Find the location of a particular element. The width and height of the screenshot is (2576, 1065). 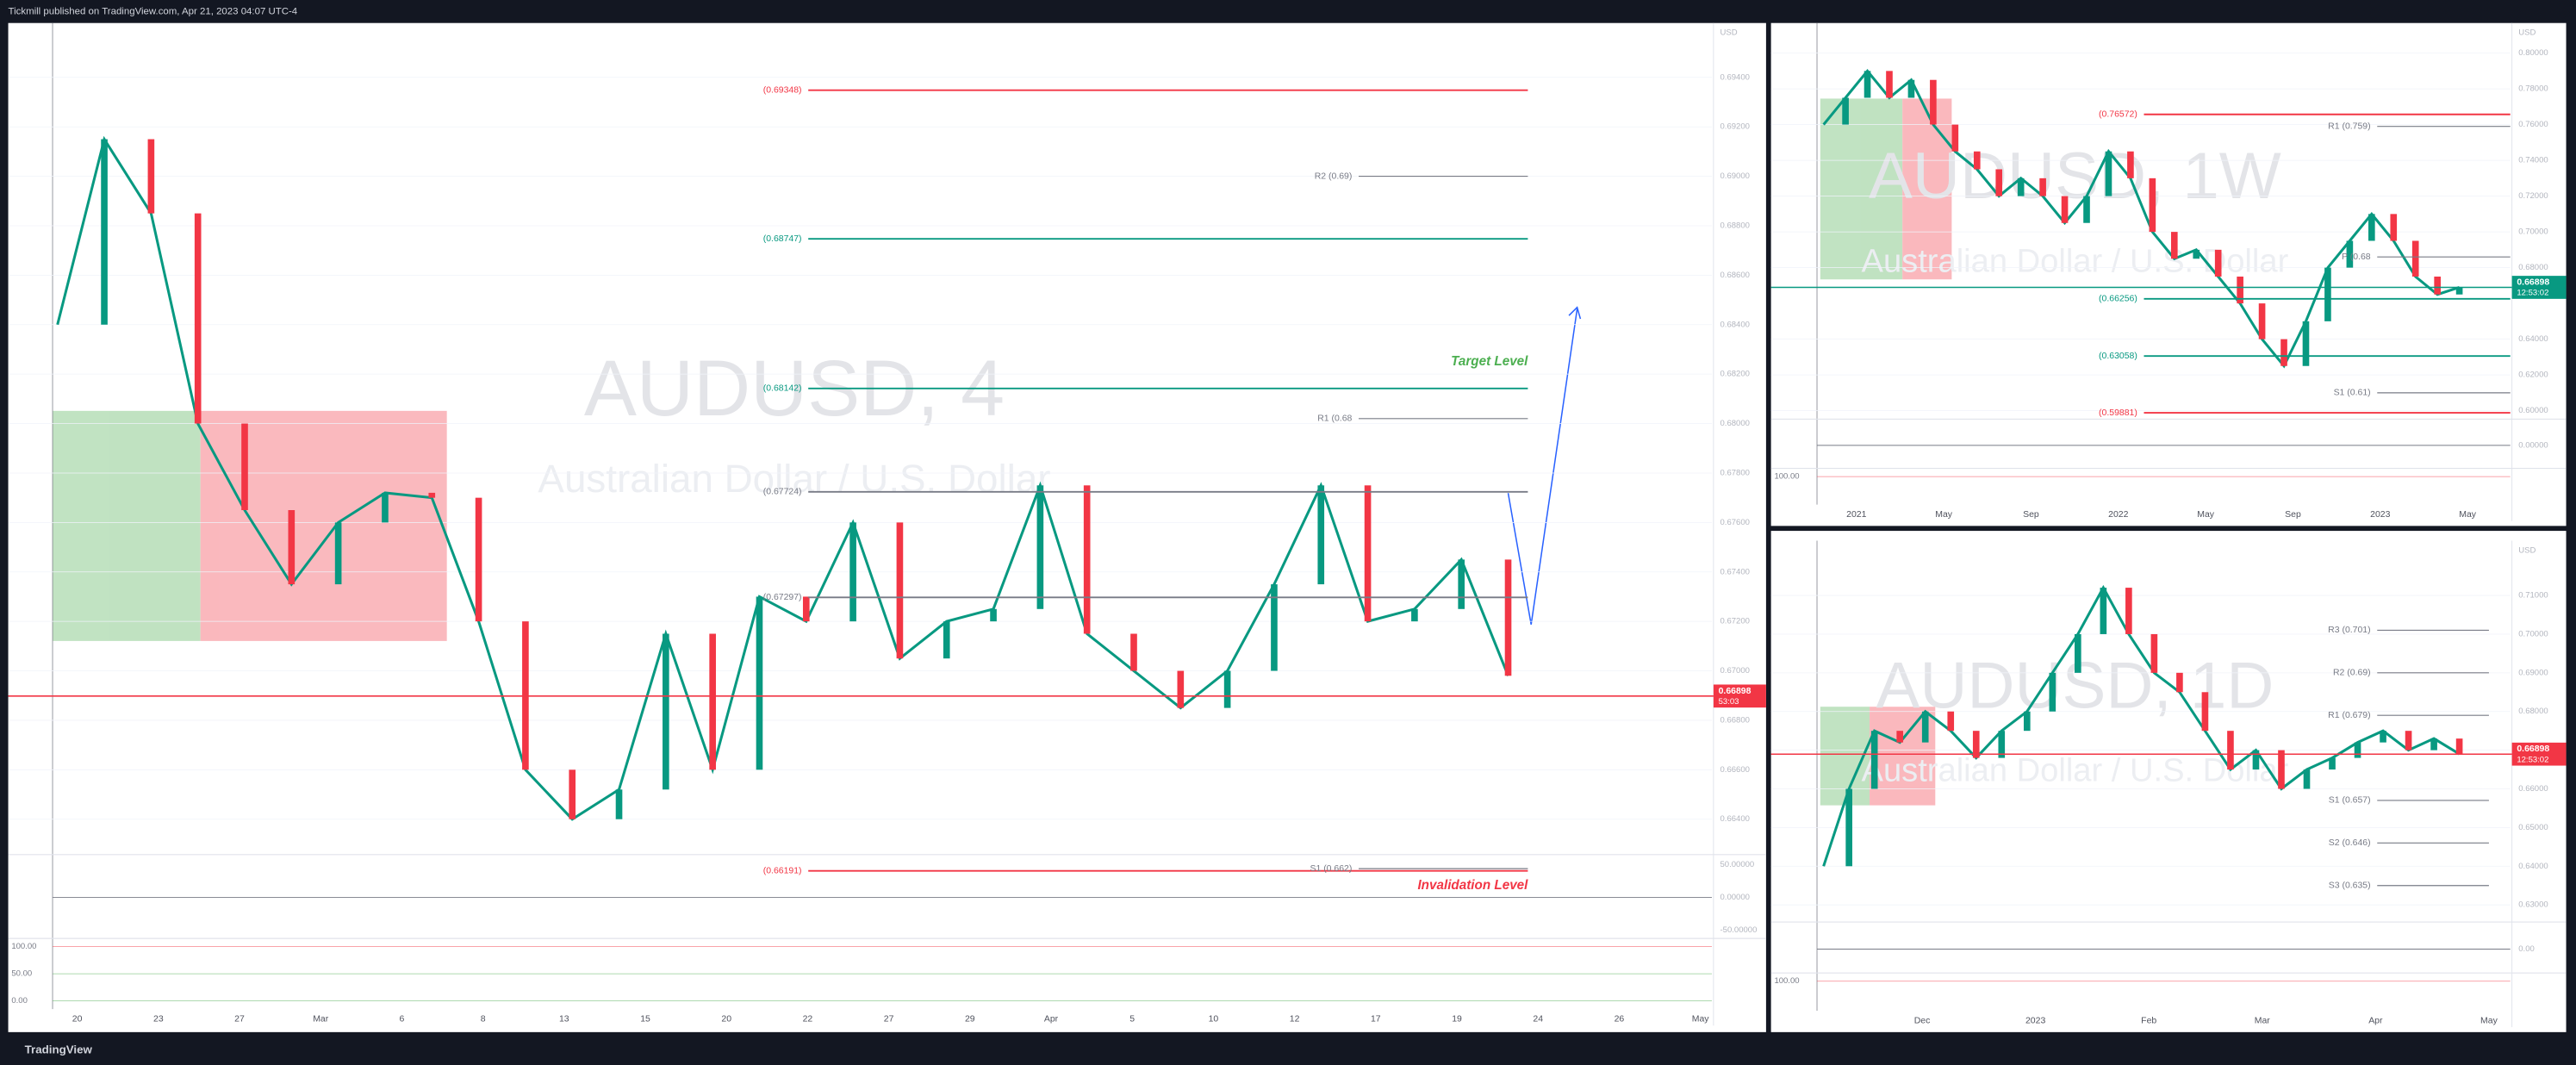

y-tick-label: 0.67400 is located at coordinates (1735, 571).